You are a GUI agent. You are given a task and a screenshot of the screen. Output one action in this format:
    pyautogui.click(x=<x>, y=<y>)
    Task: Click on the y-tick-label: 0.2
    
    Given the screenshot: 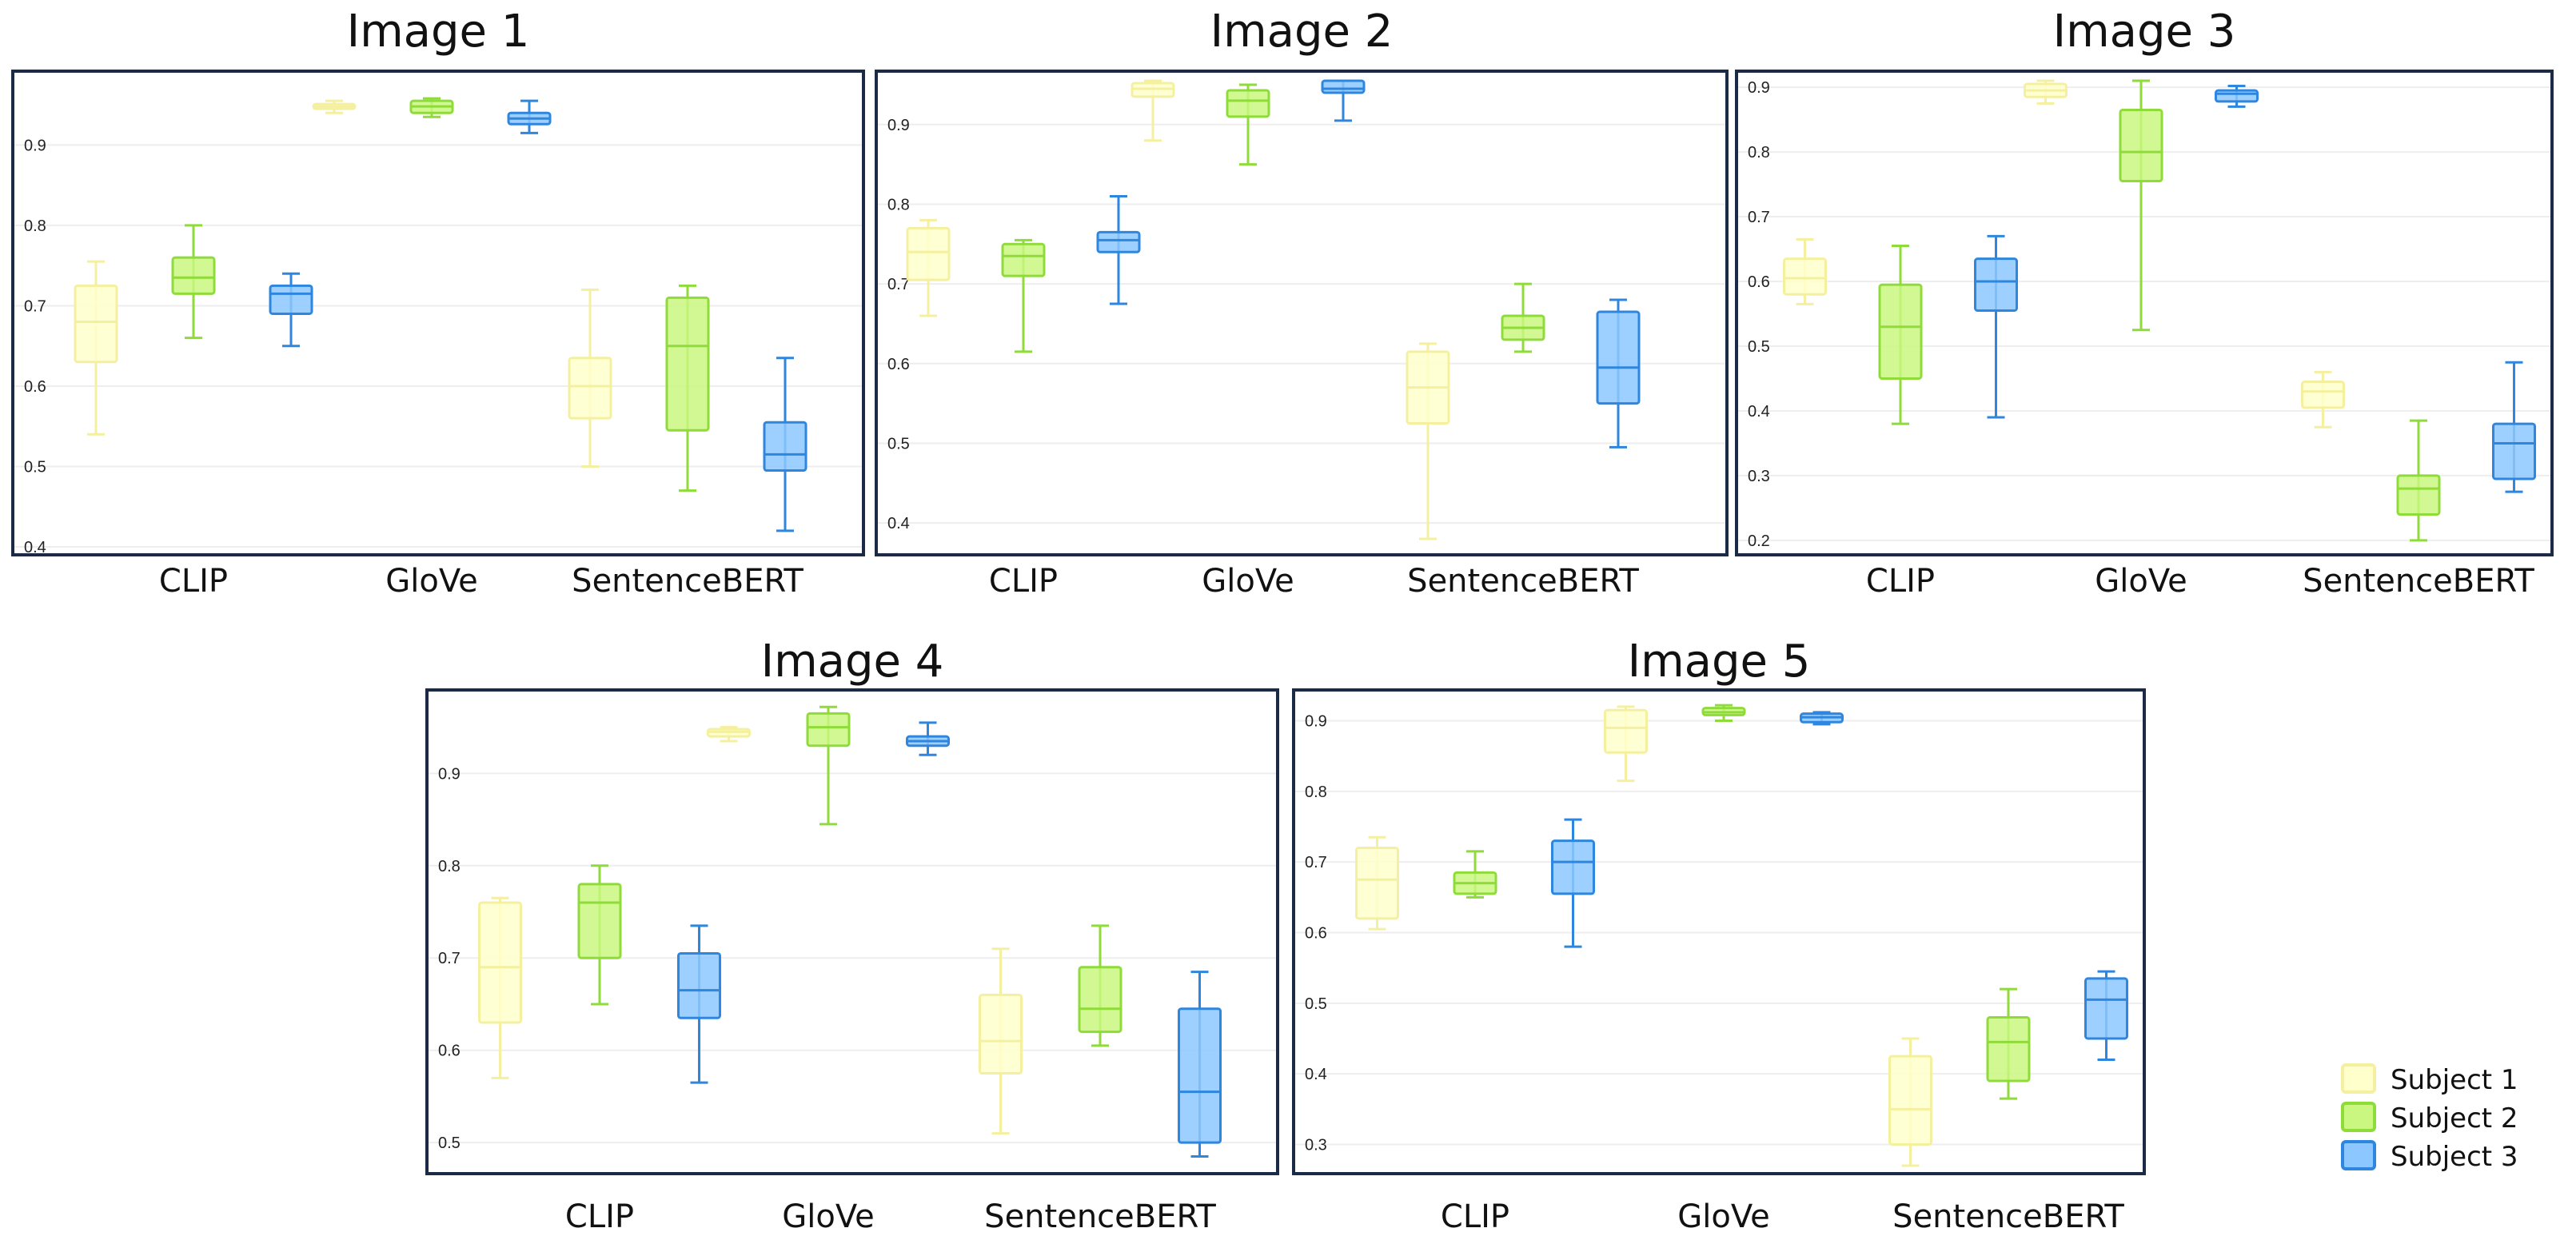 What is the action you would take?
    pyautogui.click(x=1759, y=541)
    